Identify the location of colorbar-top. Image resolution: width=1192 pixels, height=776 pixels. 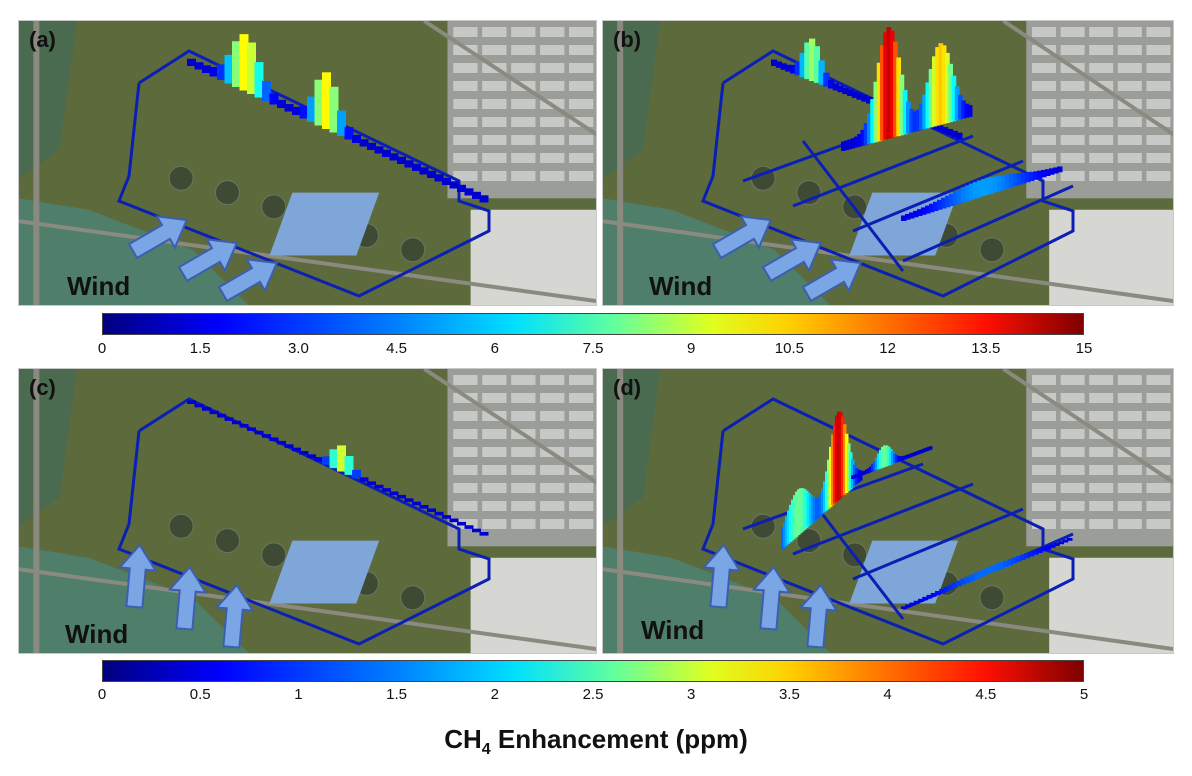
(593, 324).